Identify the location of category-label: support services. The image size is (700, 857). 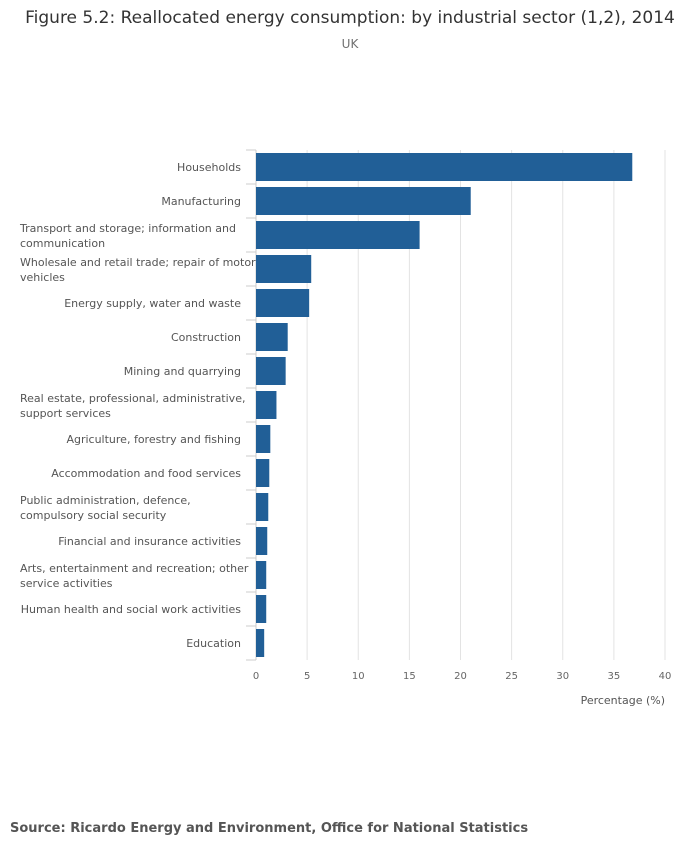
(65, 413).